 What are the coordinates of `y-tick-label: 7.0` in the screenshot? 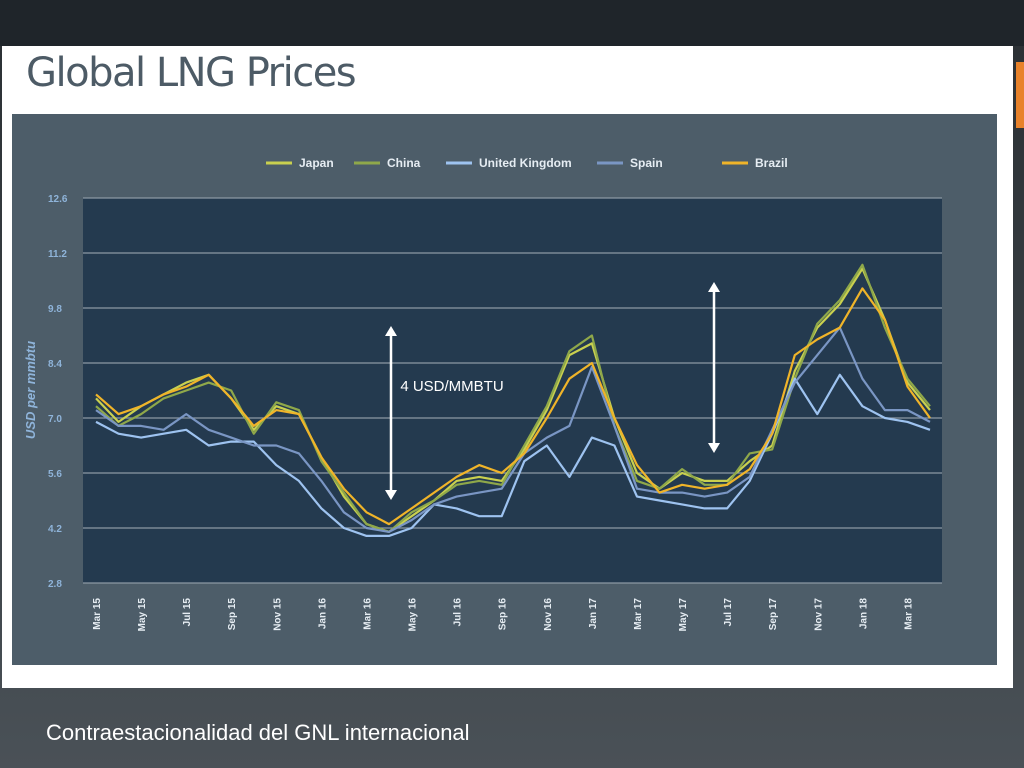 It's located at (55, 419).